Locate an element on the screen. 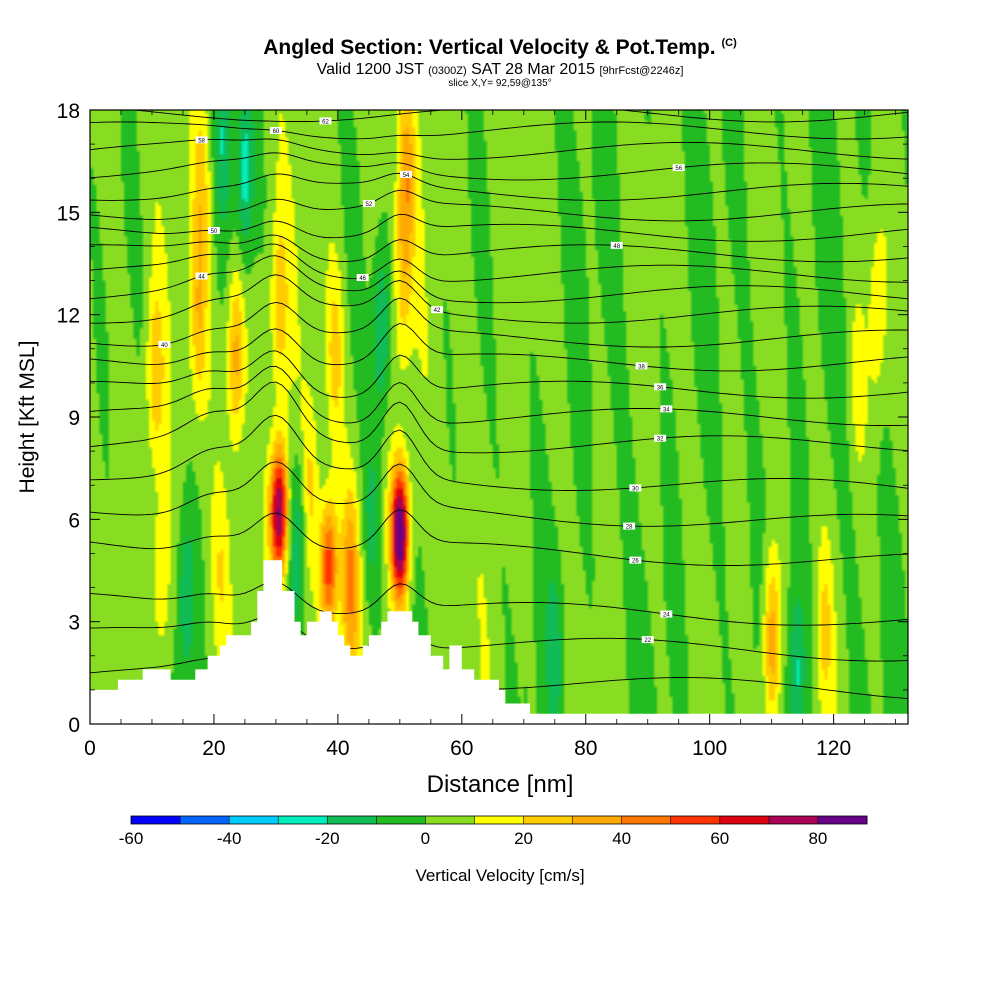 This screenshot has height=1000, width=1000. x-tick-label: 40 is located at coordinates (337, 748).